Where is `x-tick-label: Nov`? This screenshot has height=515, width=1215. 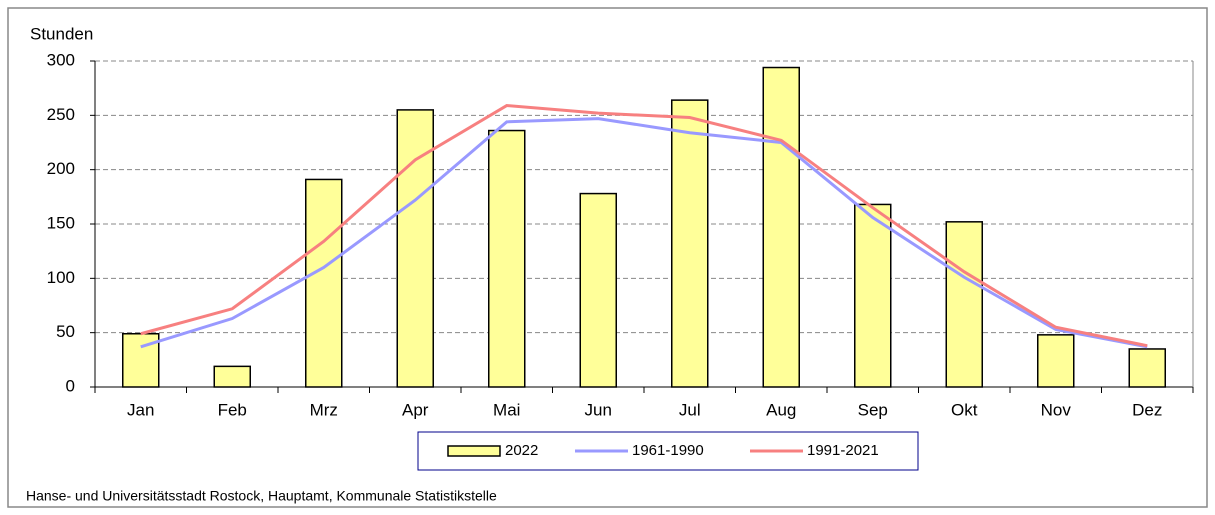
x-tick-label: Nov is located at coordinates (1056, 409).